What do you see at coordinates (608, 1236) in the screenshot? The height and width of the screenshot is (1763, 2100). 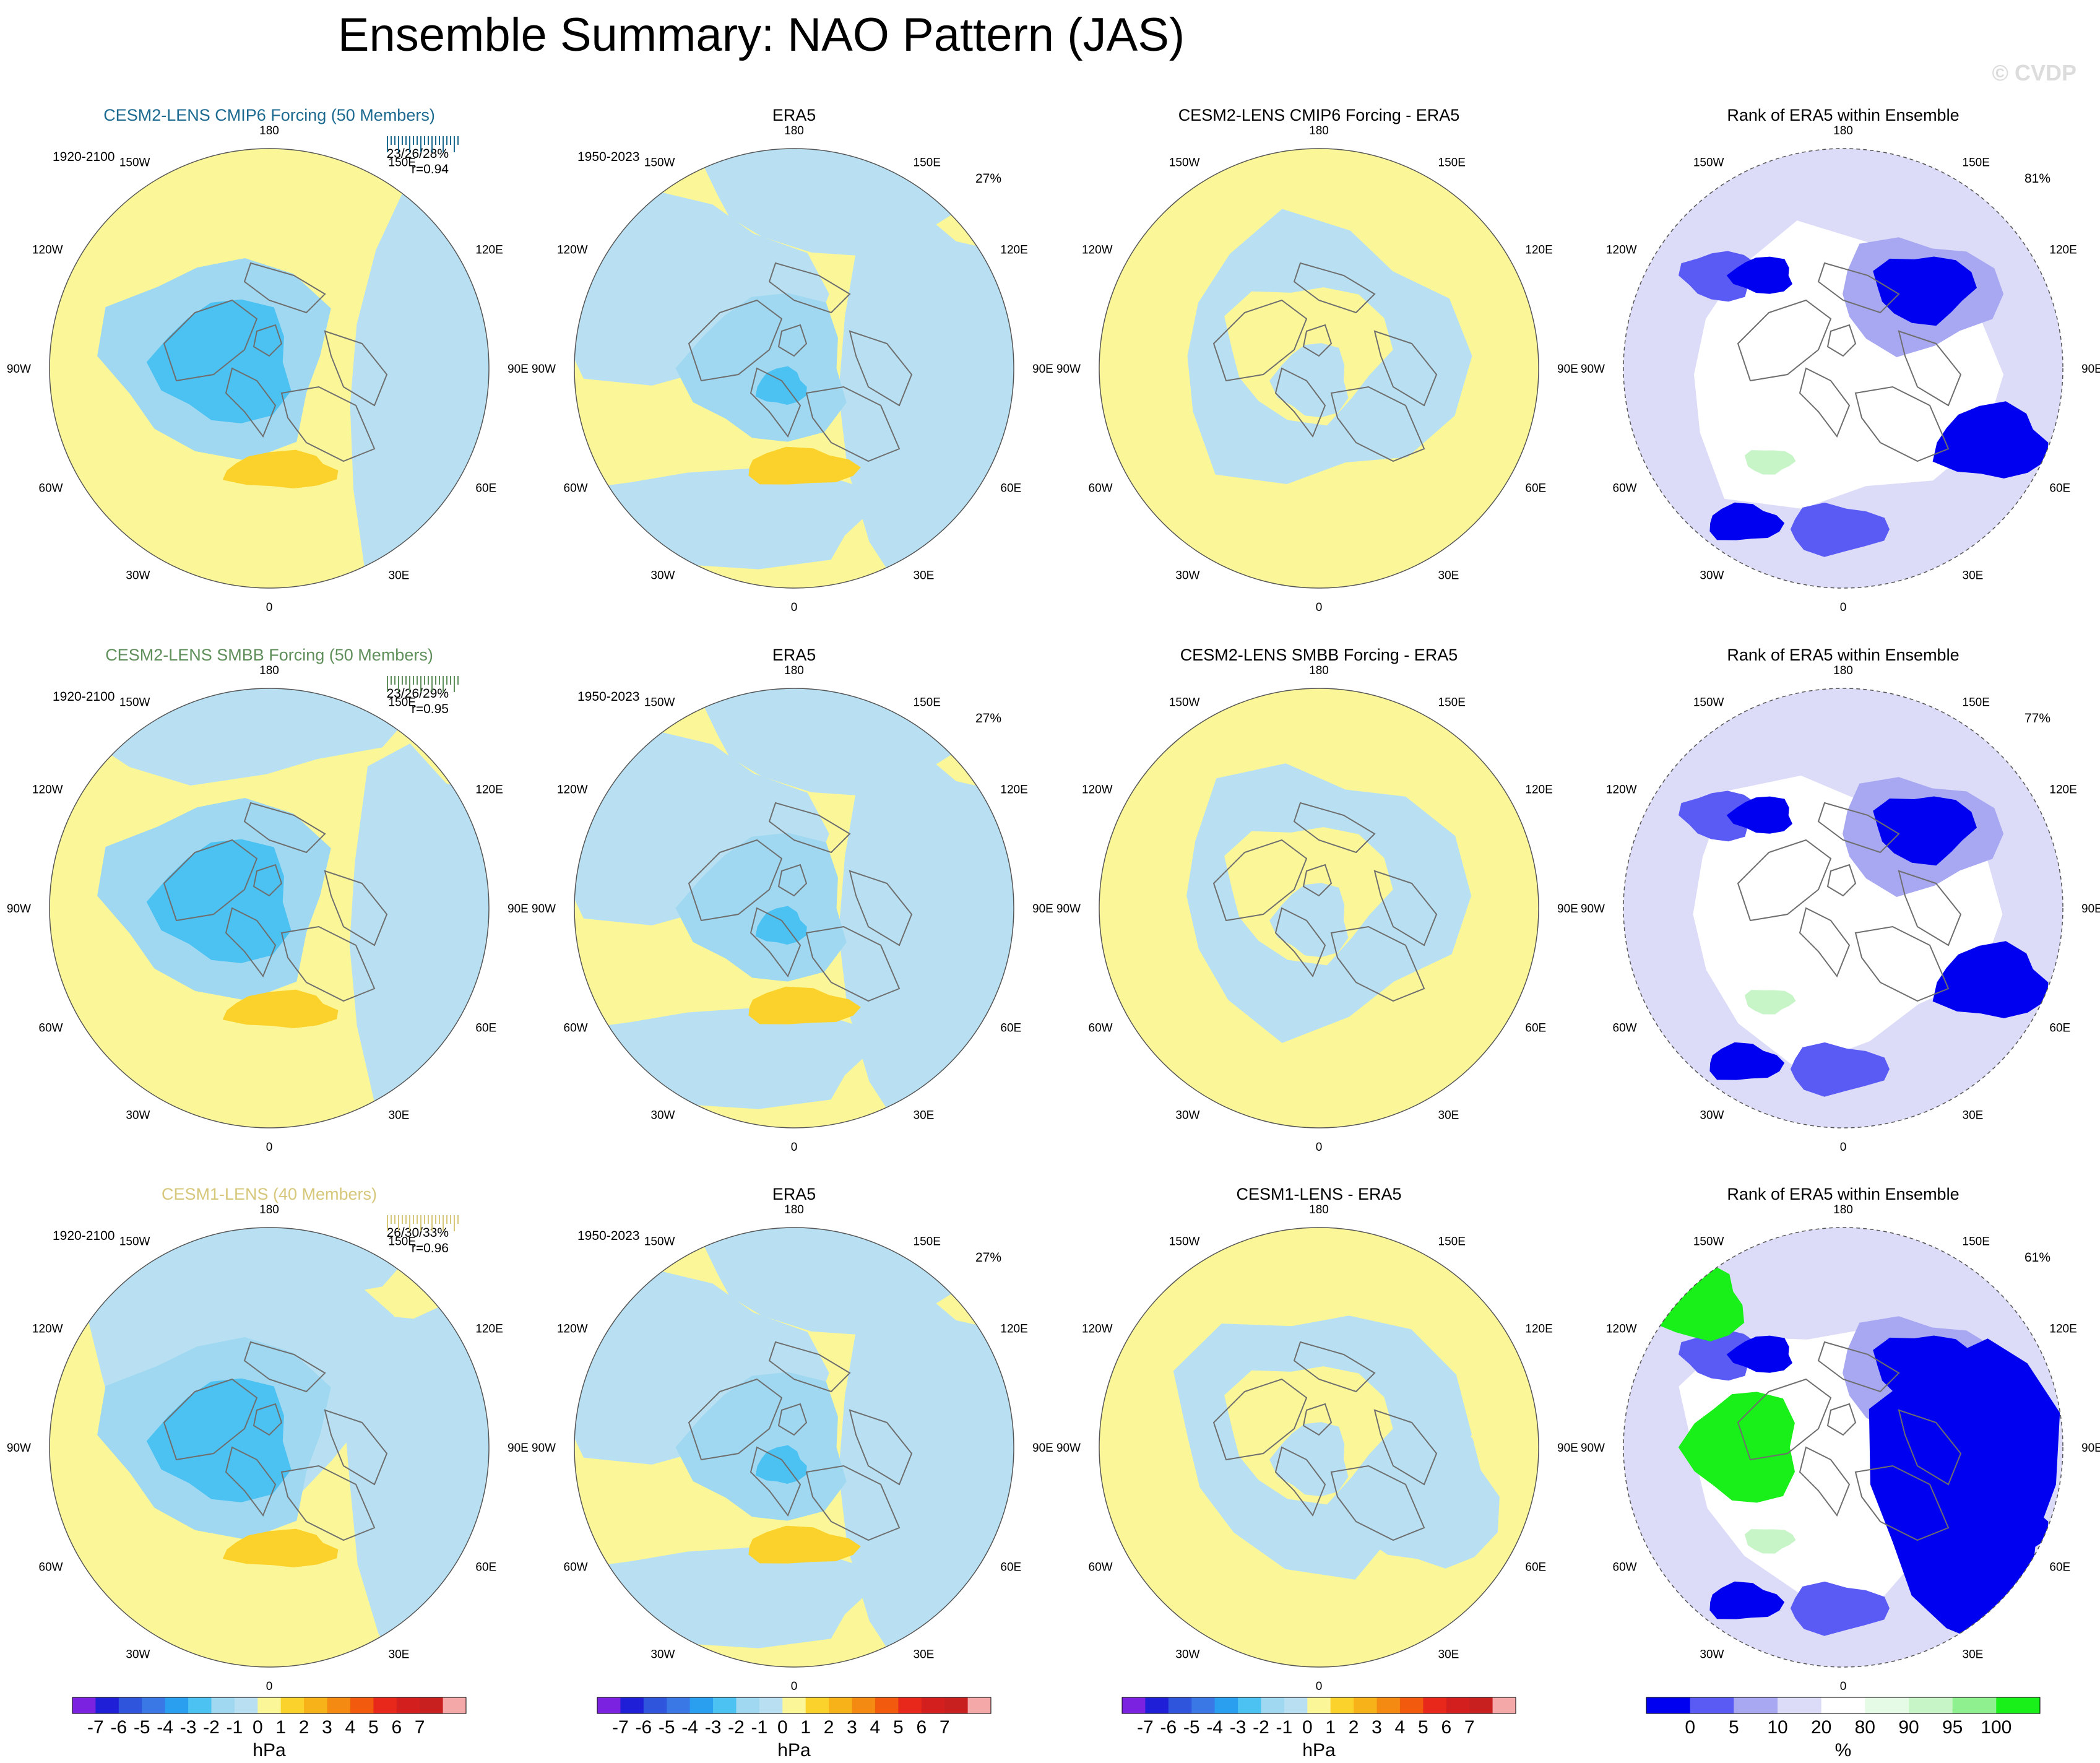 I see `period-label: 1950-2023` at bounding box center [608, 1236].